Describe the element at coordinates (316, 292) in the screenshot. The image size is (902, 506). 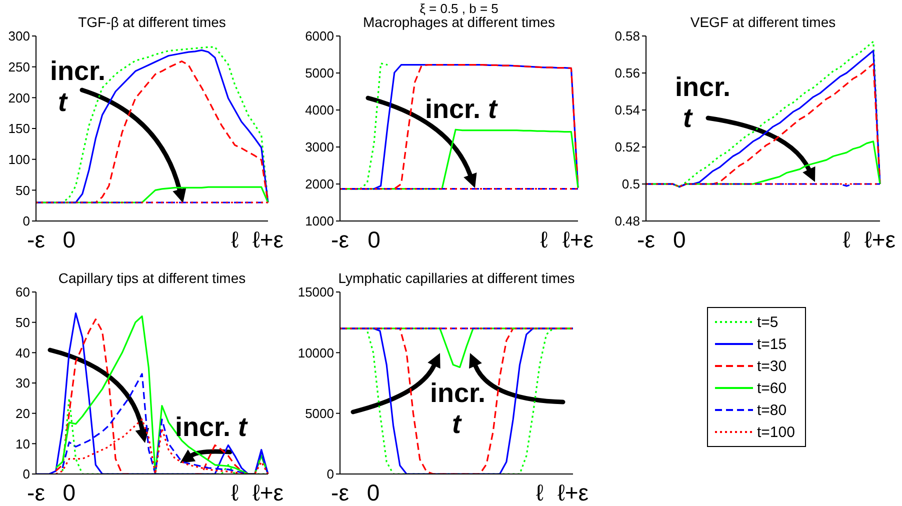
I see `y-tick-label: 15000` at that location.